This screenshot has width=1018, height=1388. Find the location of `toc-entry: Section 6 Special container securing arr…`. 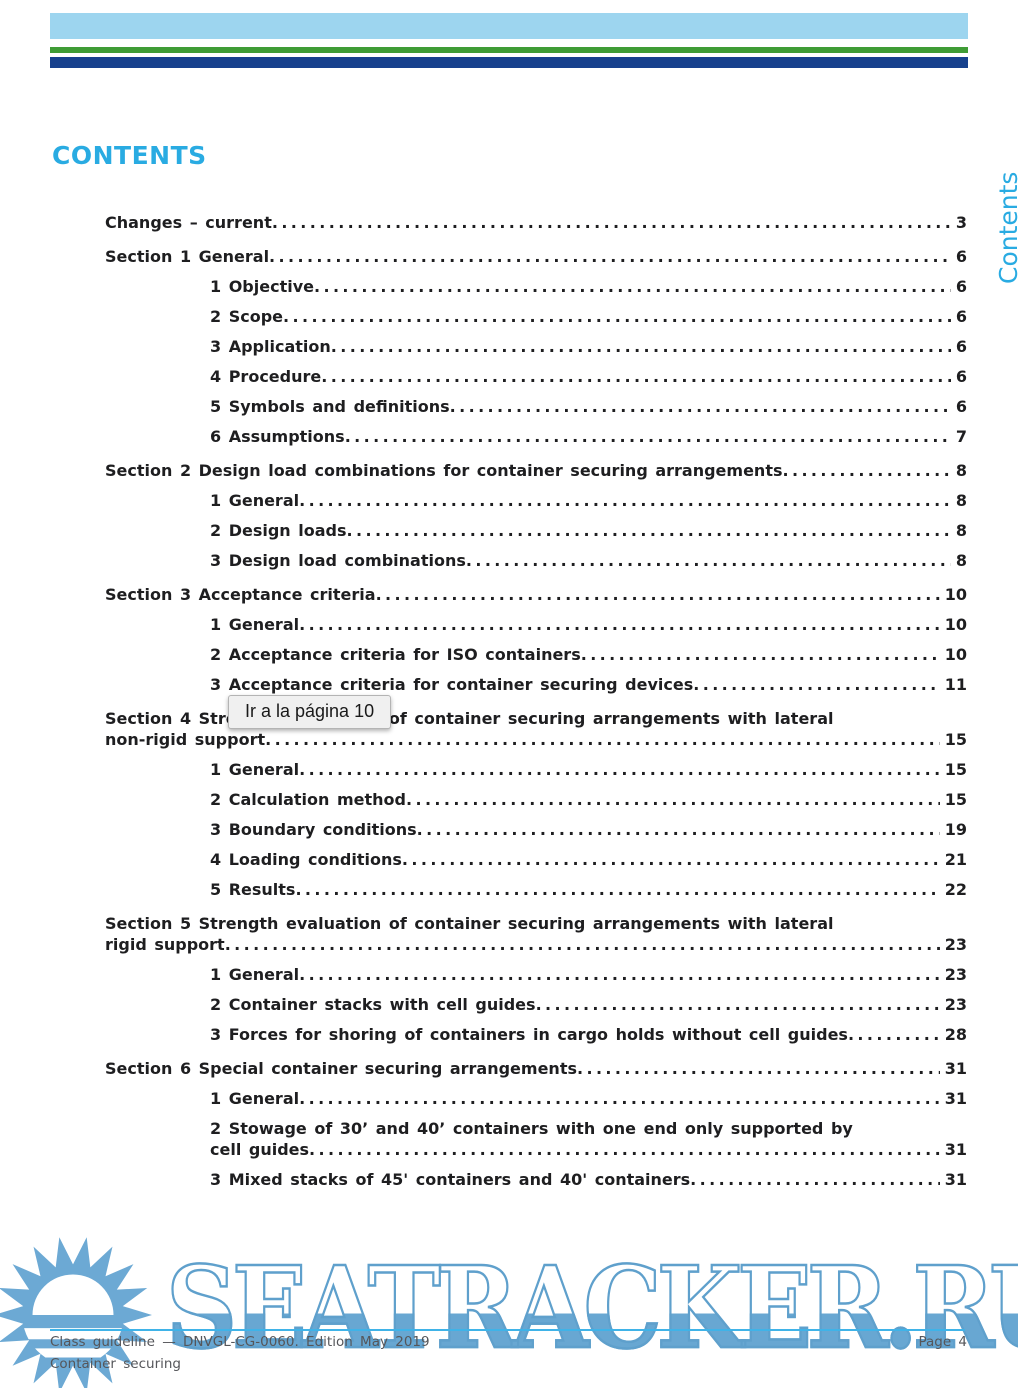

toc-entry: Section 6 Special container securing arr… is located at coordinates (536, 1068).